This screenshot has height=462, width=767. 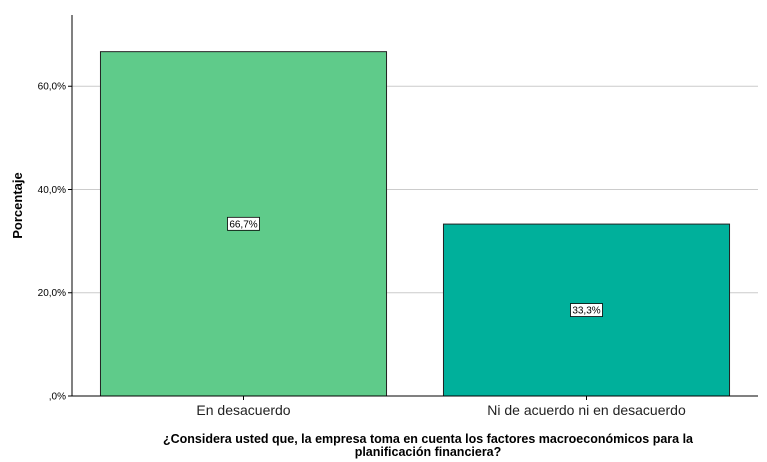 I want to click on y-axis-label: Porcentaje, so click(x=17, y=205).